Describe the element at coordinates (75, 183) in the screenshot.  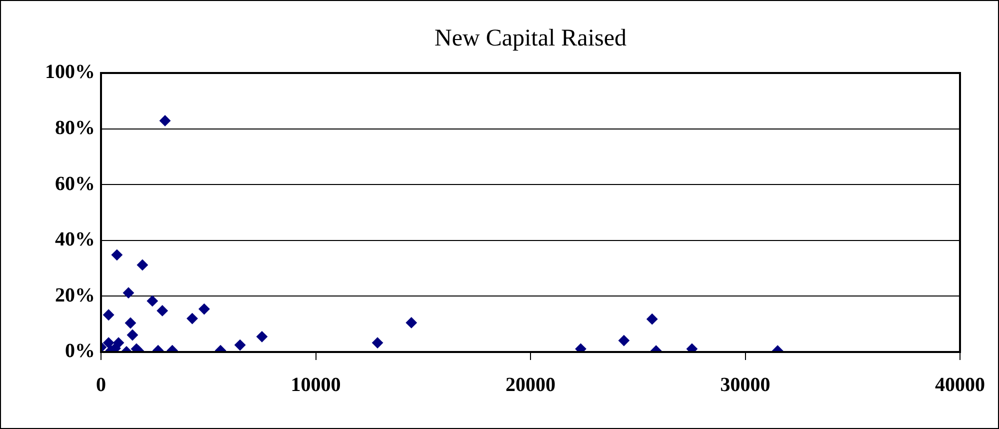
I see `y-tick-label: 60%` at that location.